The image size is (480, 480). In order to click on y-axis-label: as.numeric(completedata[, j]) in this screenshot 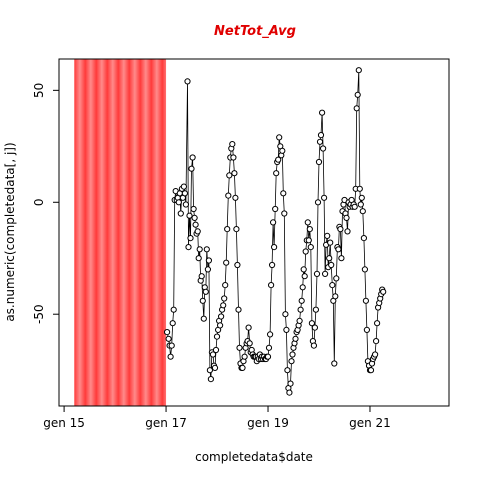, I will do `click(10, 231)`.